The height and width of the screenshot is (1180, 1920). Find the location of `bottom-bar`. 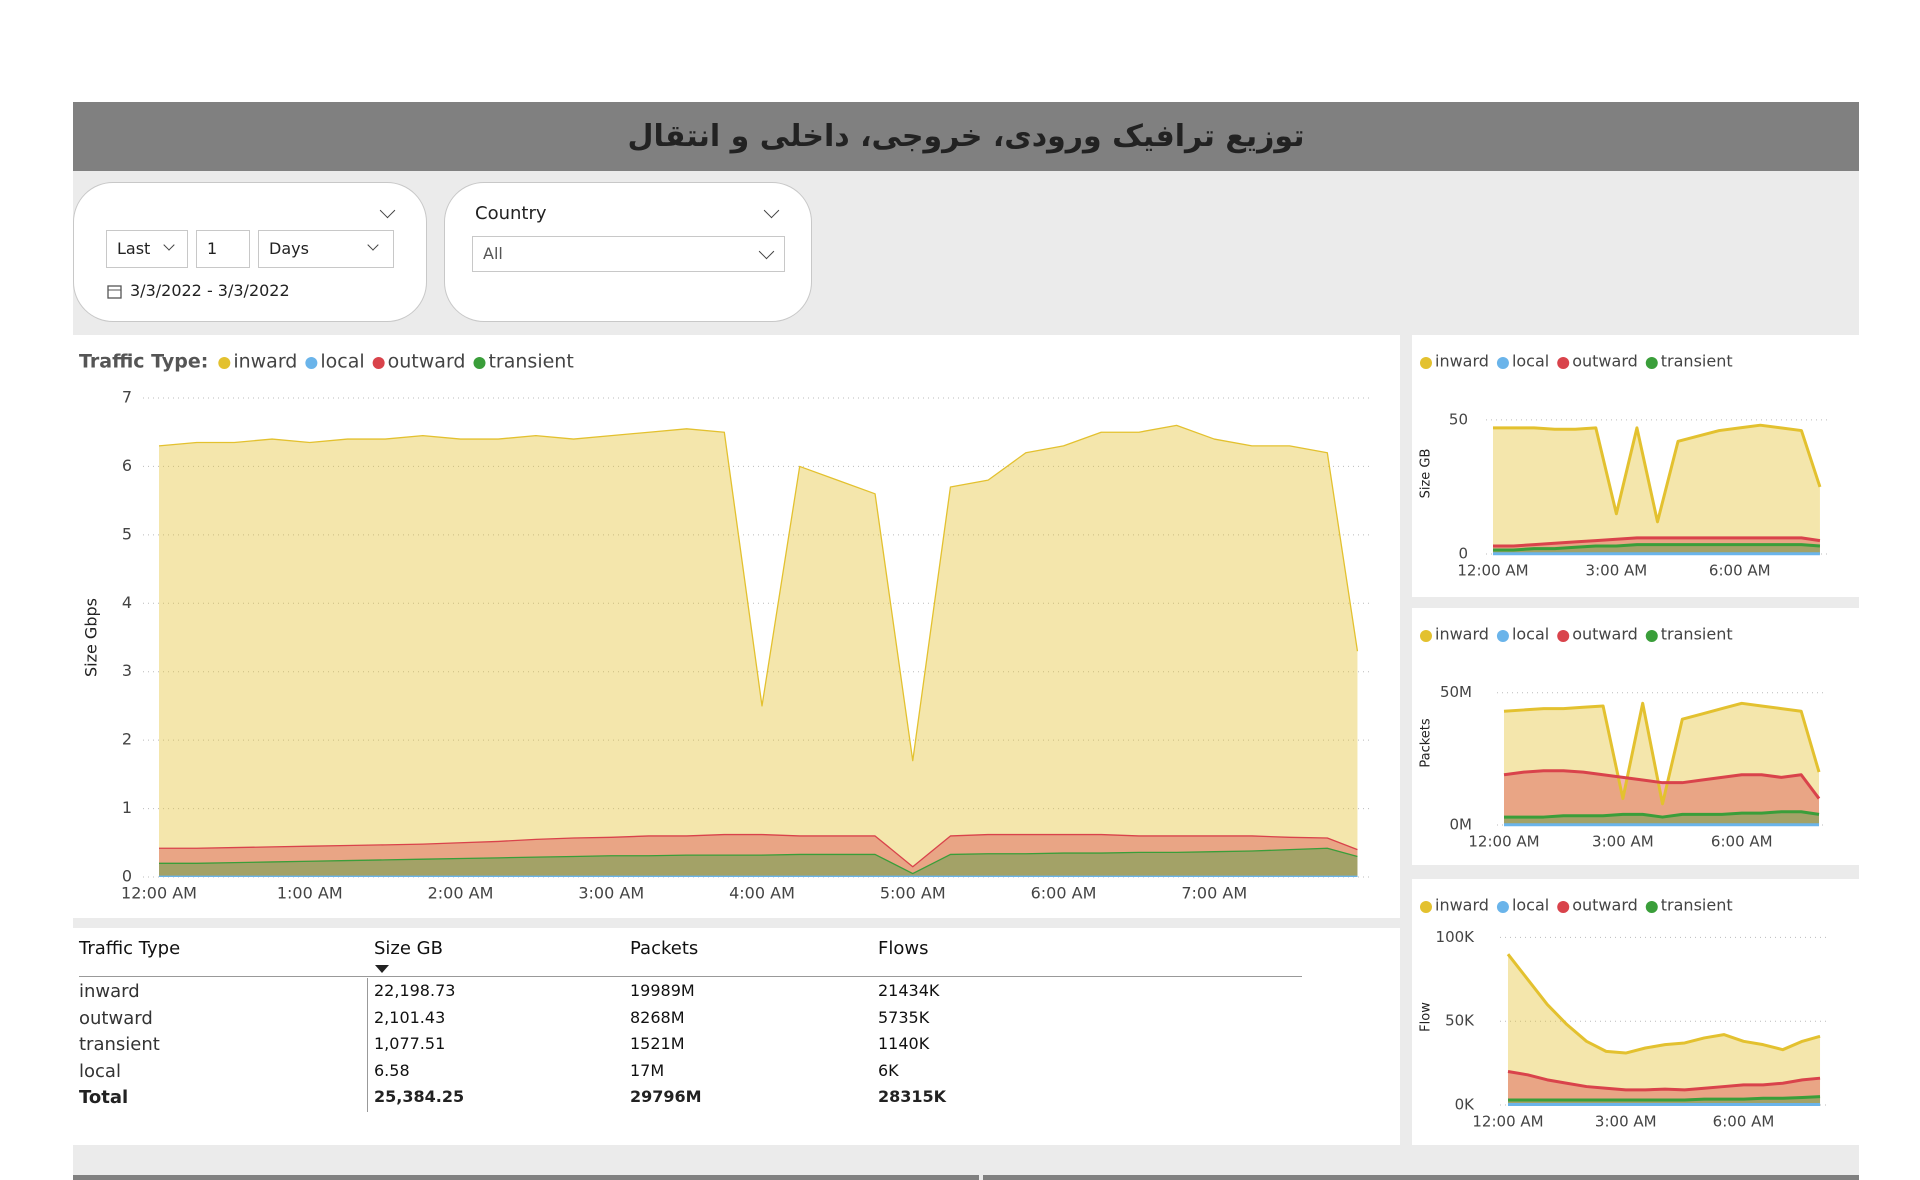

bottom-bar is located at coordinates (526, 1177).